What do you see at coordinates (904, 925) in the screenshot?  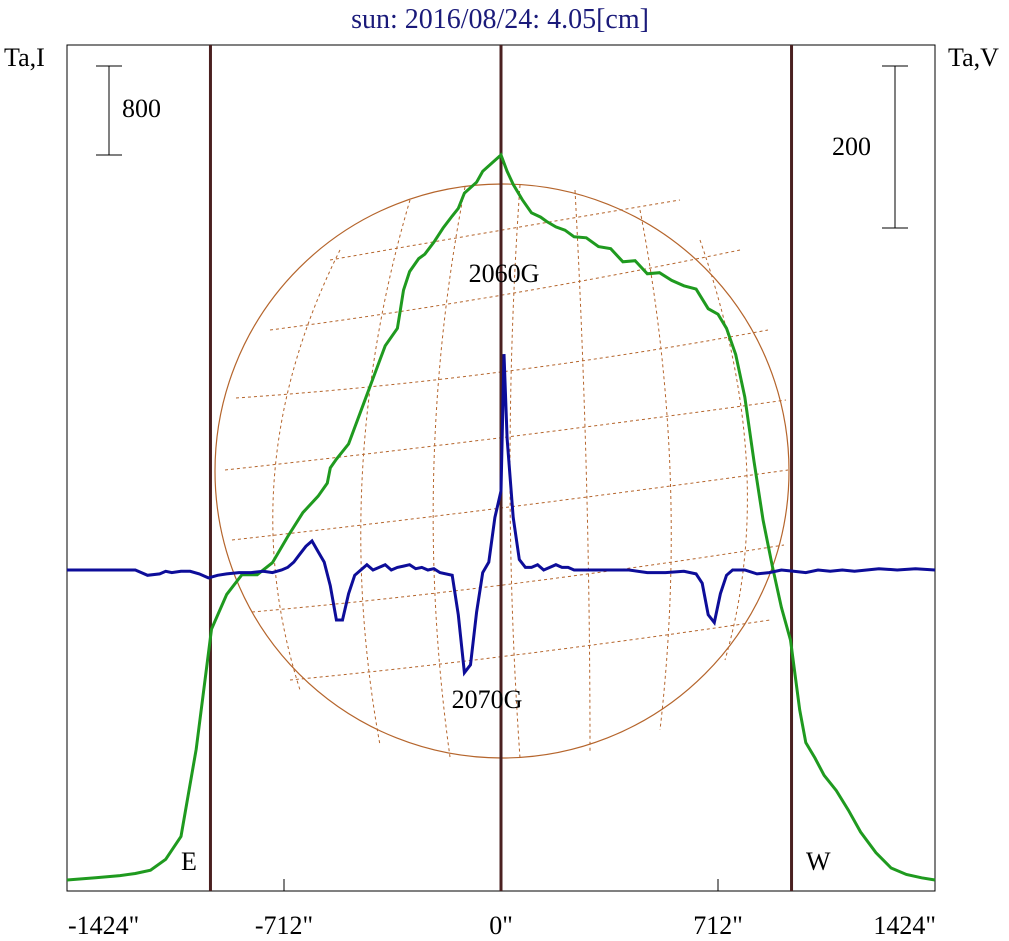 I see `x-tick-label: 1424"` at bounding box center [904, 925].